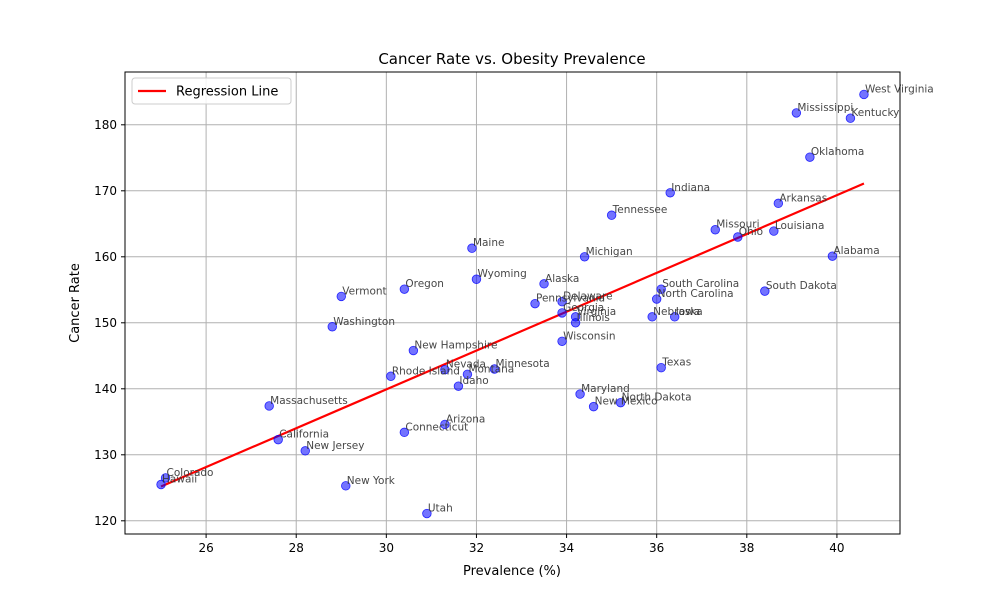  I want to click on legend: Regression Line, so click(211, 91).